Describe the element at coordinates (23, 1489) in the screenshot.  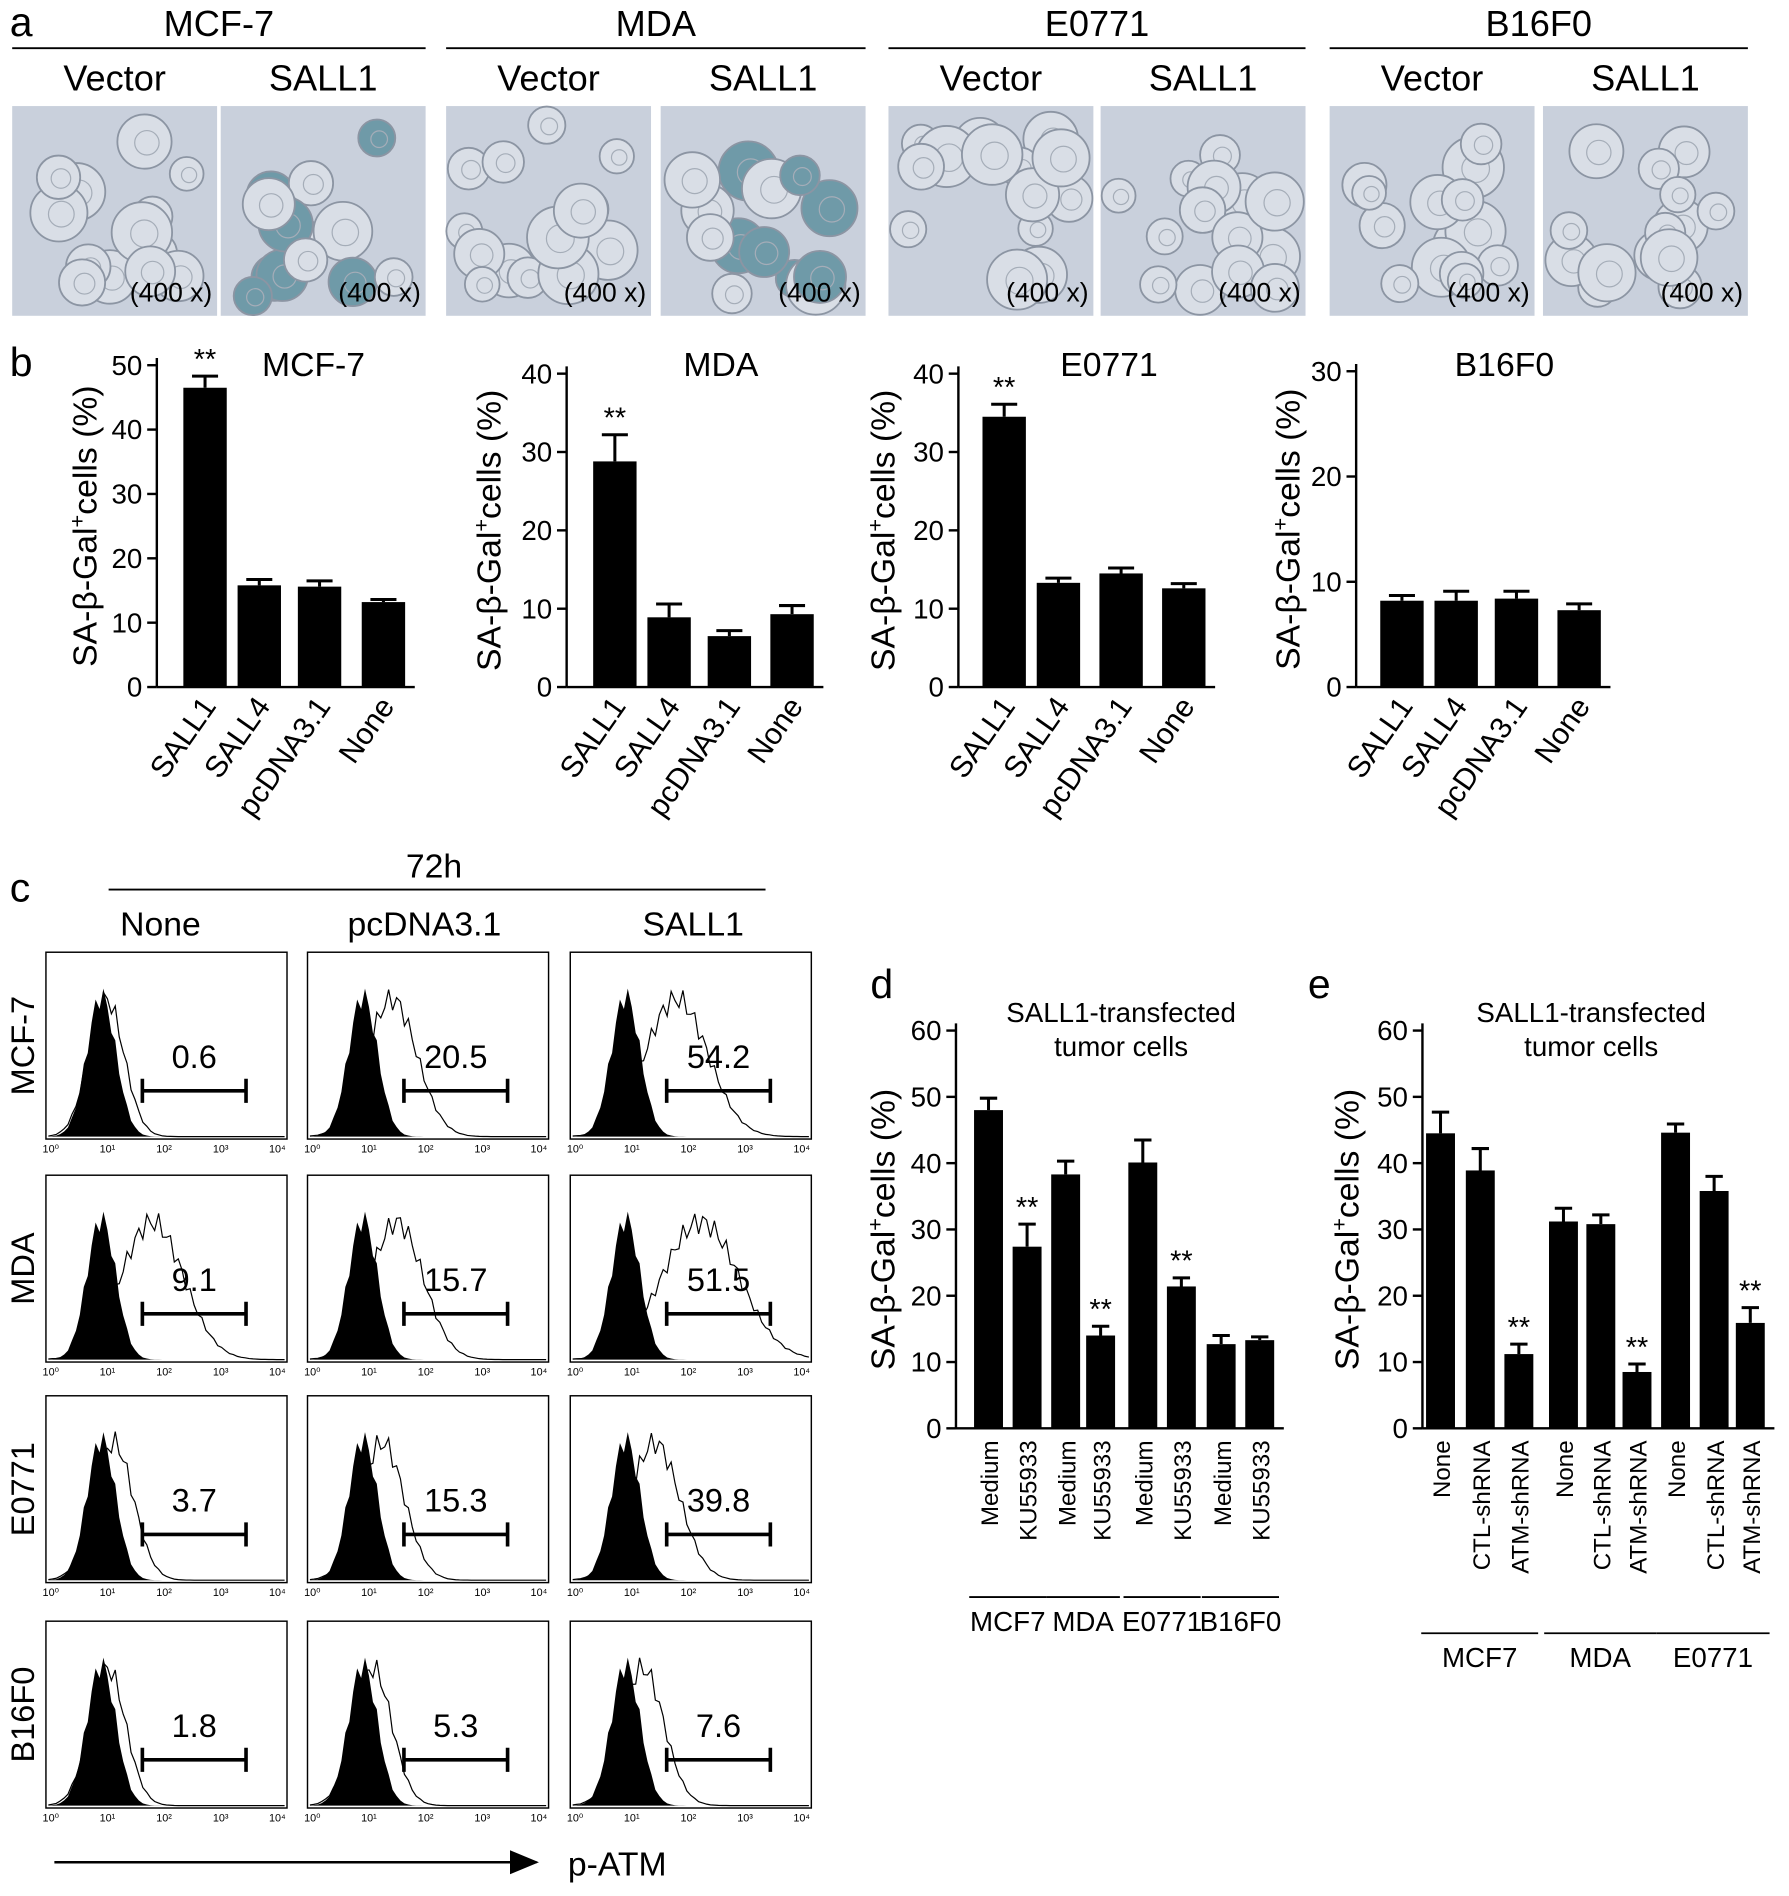
I see `row-label: E0771` at that location.